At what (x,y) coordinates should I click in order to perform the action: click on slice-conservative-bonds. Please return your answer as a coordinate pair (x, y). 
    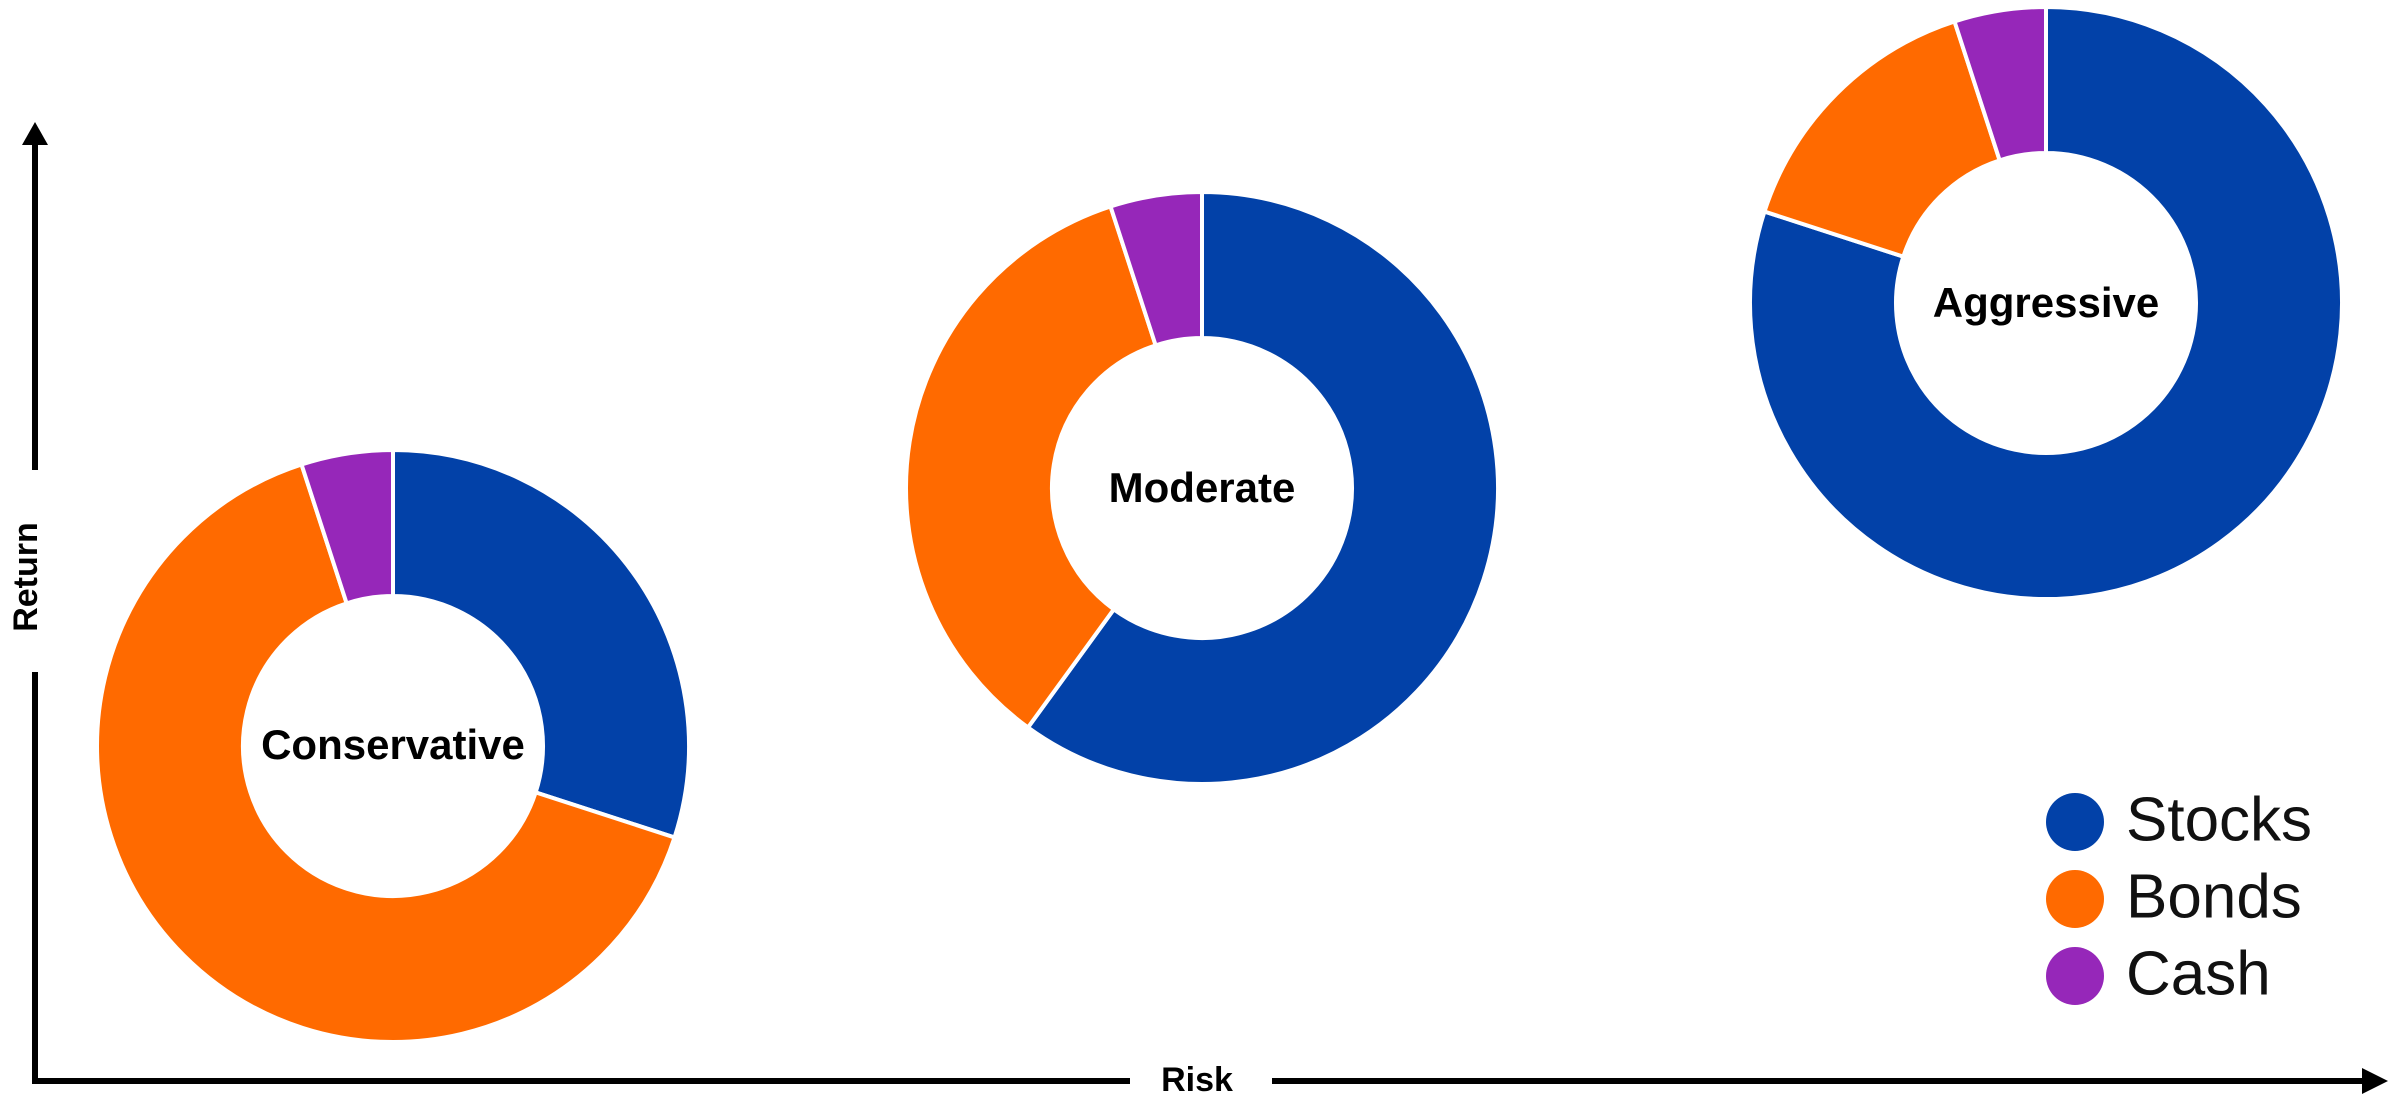
    Looking at the image, I should click on (386, 752).